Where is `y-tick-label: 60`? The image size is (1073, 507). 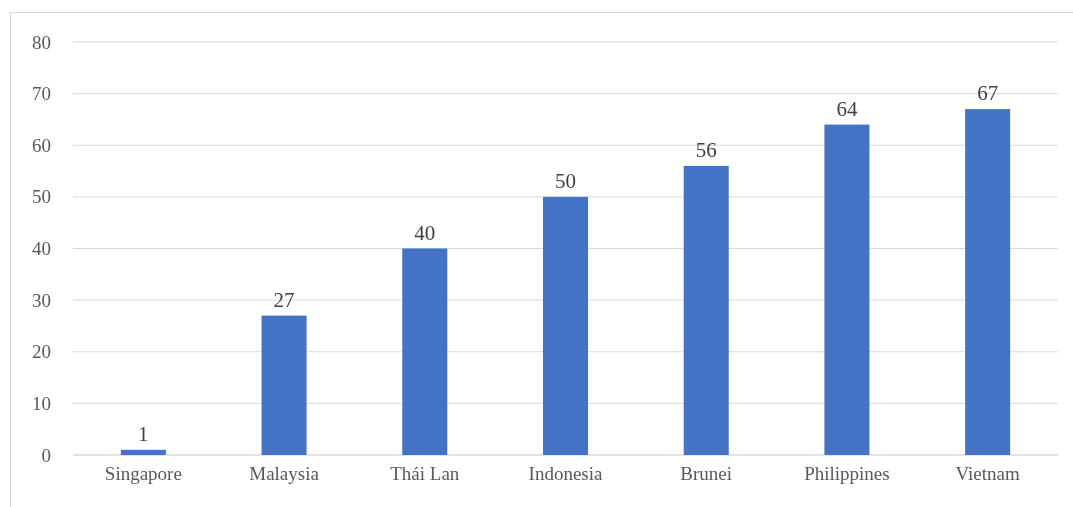 y-tick-label: 60 is located at coordinates (41, 145).